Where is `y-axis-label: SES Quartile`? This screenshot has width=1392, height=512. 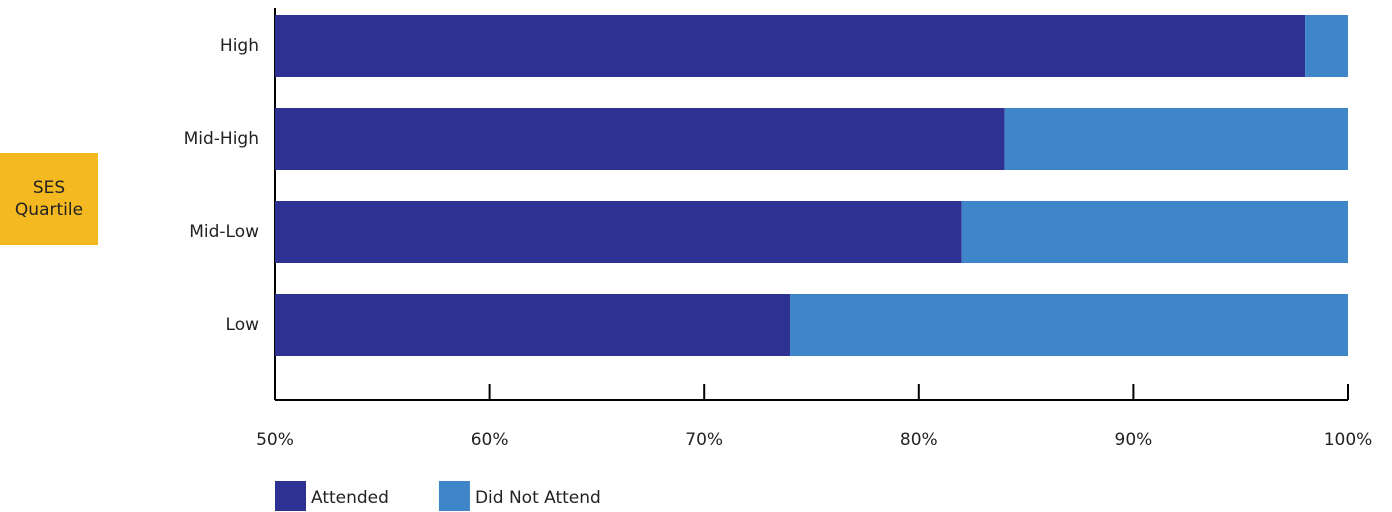 y-axis-label: SES Quartile is located at coordinates (49, 199).